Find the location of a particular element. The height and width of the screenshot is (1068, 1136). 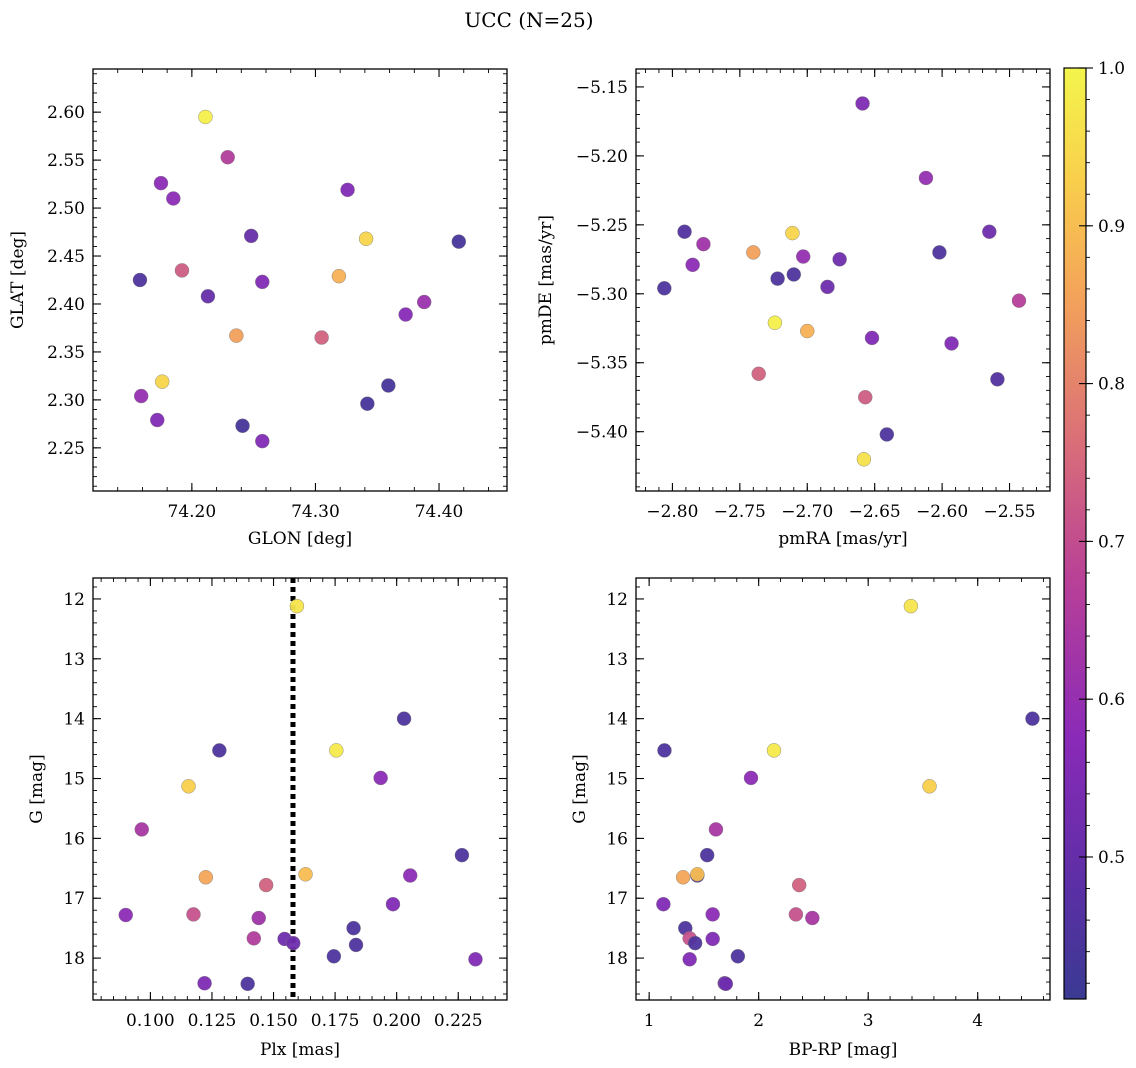

x-tick-label: −2.55 is located at coordinates (1009, 512).